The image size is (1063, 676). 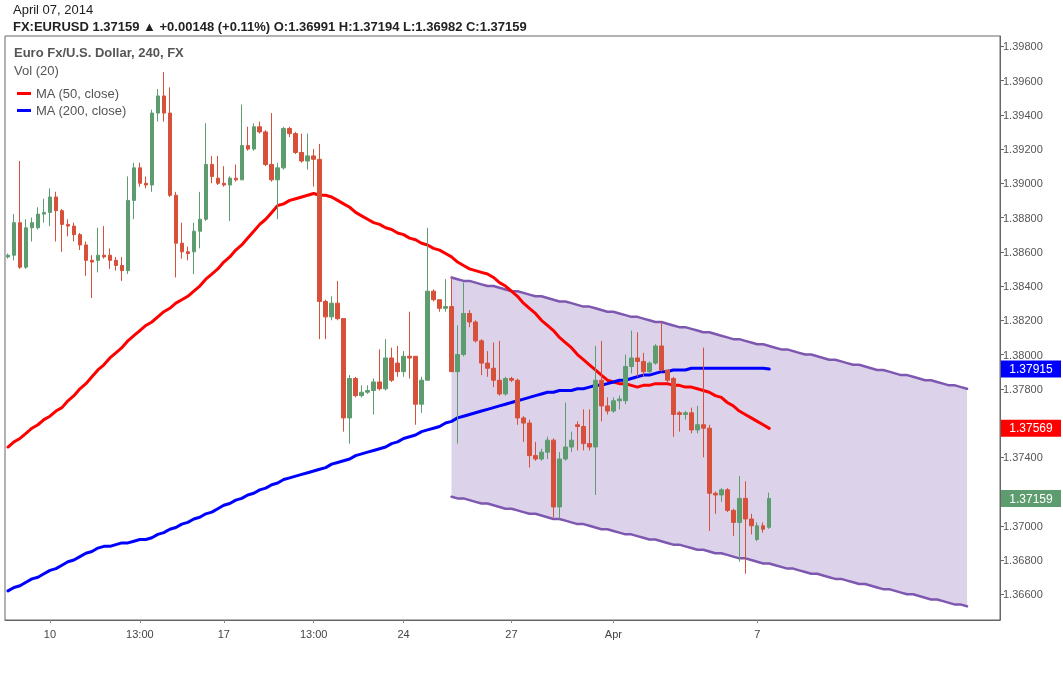 What do you see at coordinates (1023, 286) in the screenshot?
I see `y-tick-label: 1.38400` at bounding box center [1023, 286].